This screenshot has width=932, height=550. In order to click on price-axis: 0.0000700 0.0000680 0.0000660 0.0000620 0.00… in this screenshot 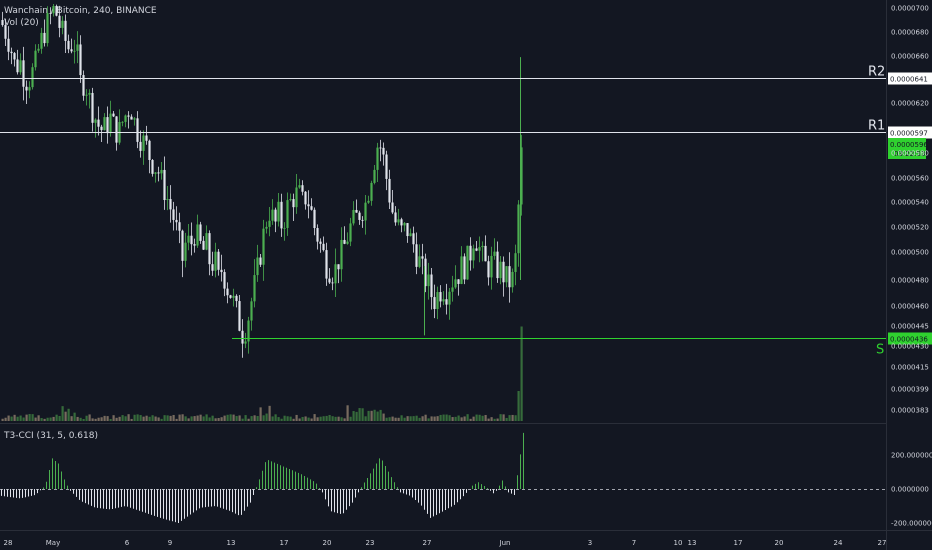, I will do `click(910, 210)`.